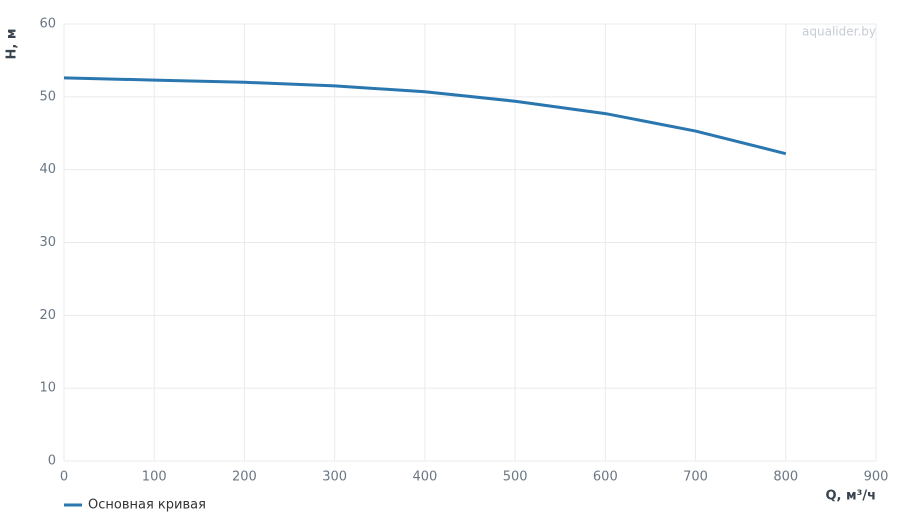 This screenshot has height=520, width=900. Describe the element at coordinates (839, 32) in the screenshot. I see `watermark: aqualider.by` at that location.